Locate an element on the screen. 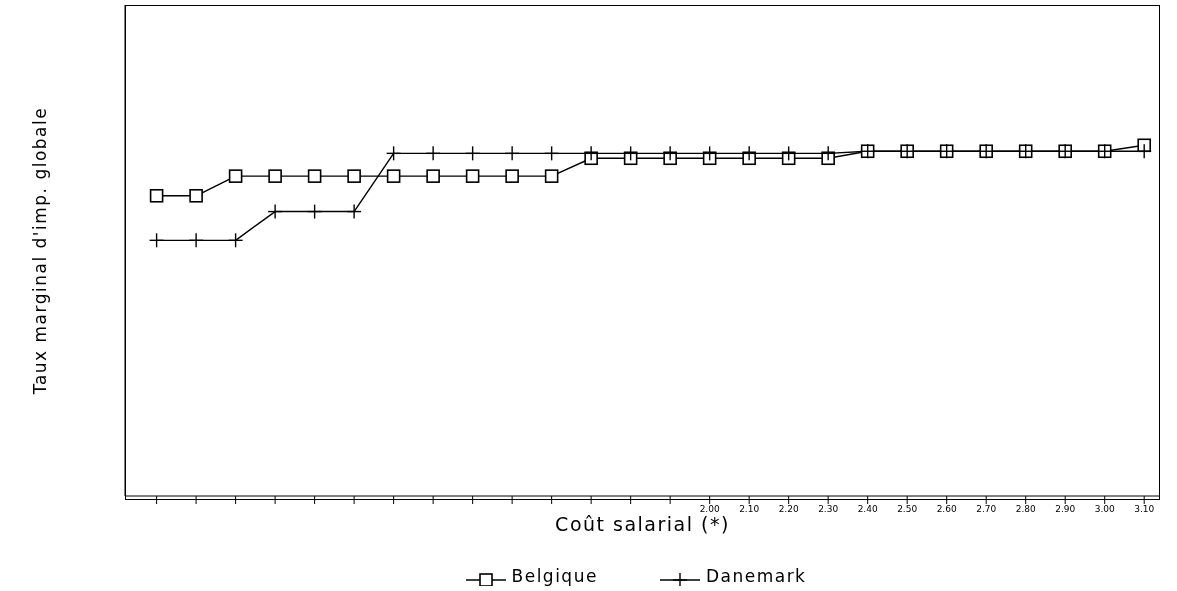 The height and width of the screenshot is (591, 1177). x-tick-label: 2.60 is located at coordinates (946, 509).